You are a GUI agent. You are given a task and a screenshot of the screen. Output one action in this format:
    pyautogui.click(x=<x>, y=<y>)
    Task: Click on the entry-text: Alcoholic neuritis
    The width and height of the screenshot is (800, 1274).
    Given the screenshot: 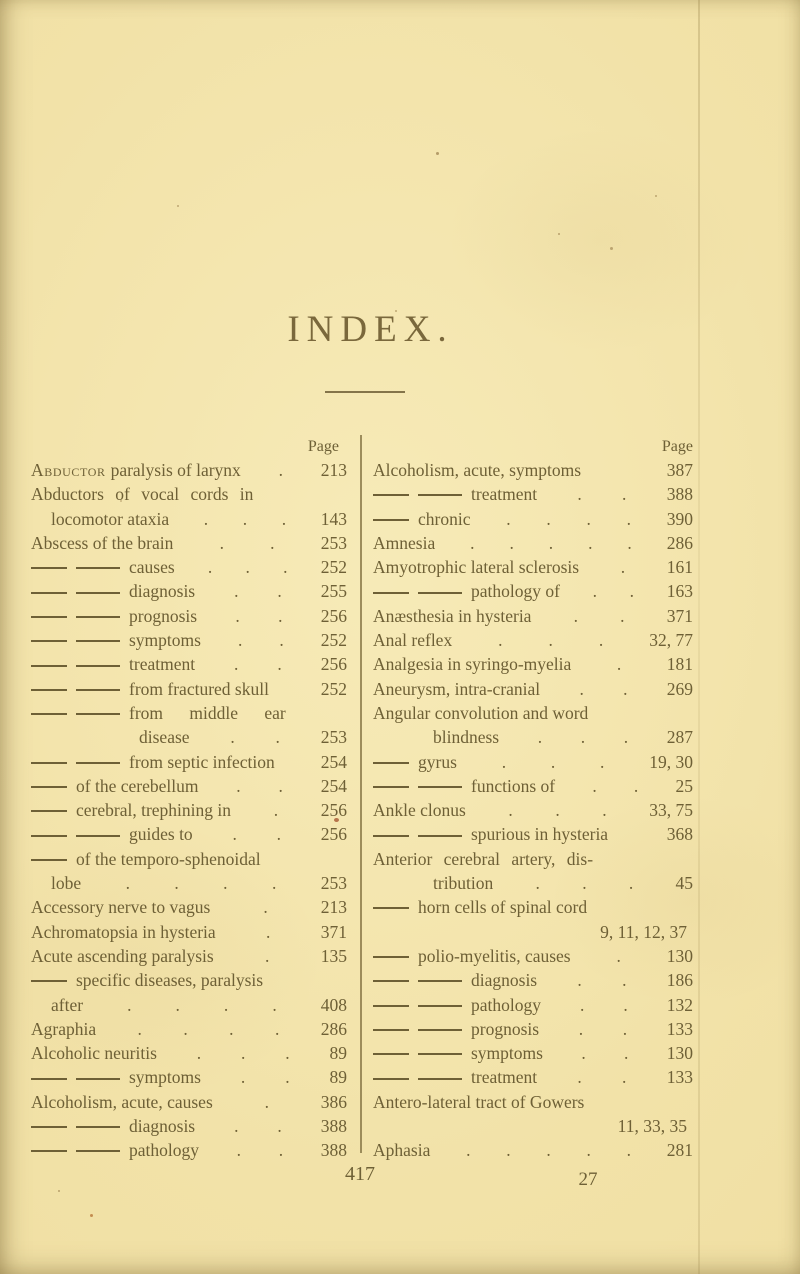 What is the action you would take?
    pyautogui.click(x=94, y=1053)
    